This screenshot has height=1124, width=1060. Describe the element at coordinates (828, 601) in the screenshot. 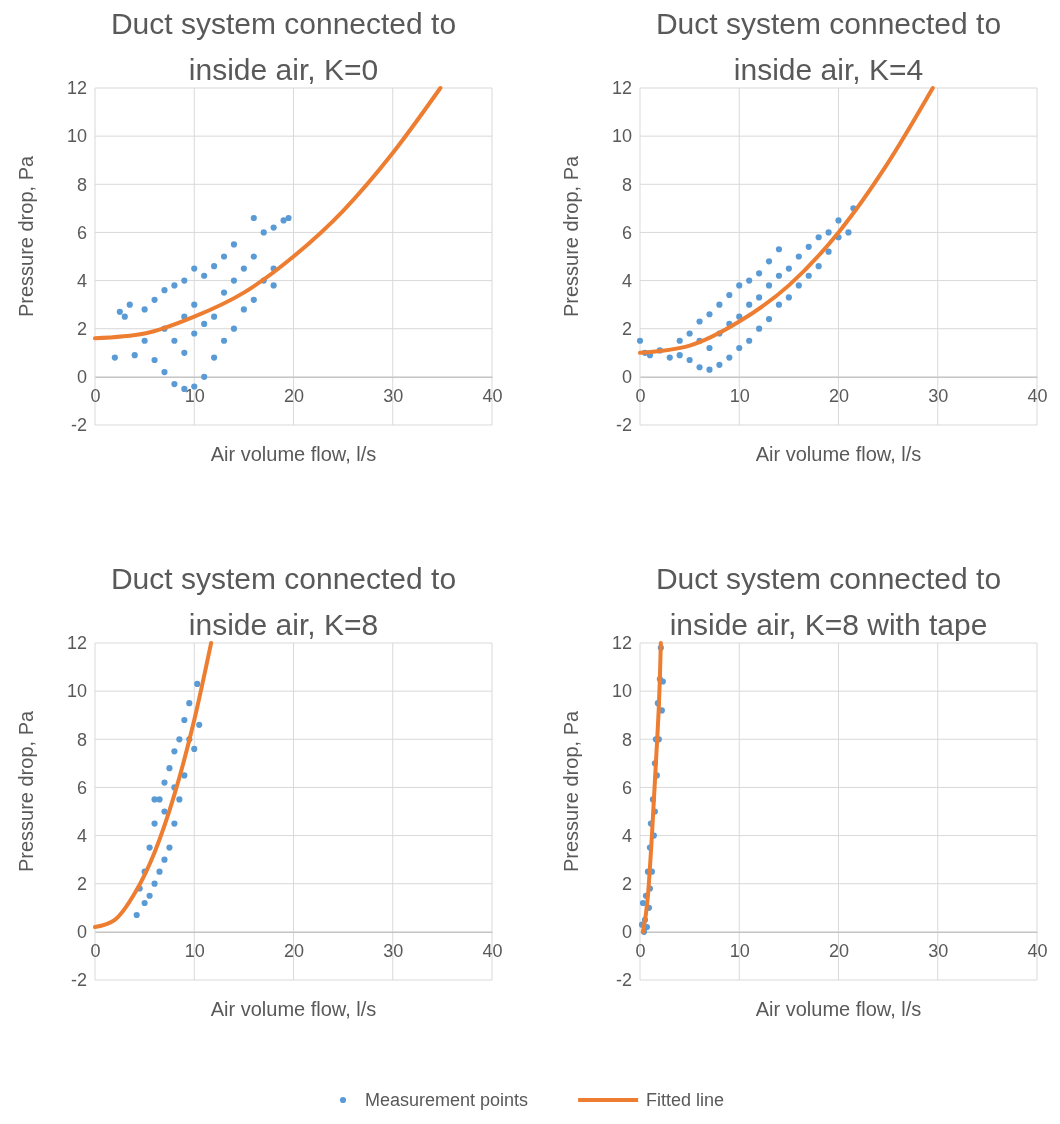

I see `chart-title: Duct system connected to inside air, K=8 with tape` at that location.